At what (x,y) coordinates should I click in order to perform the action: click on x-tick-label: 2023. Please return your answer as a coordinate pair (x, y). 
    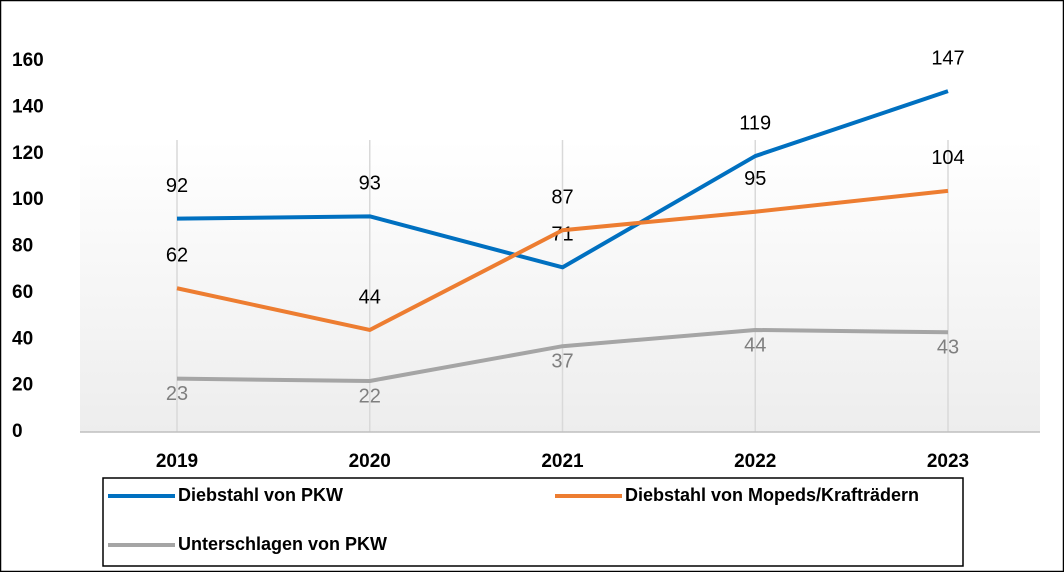
    Looking at the image, I should click on (948, 461).